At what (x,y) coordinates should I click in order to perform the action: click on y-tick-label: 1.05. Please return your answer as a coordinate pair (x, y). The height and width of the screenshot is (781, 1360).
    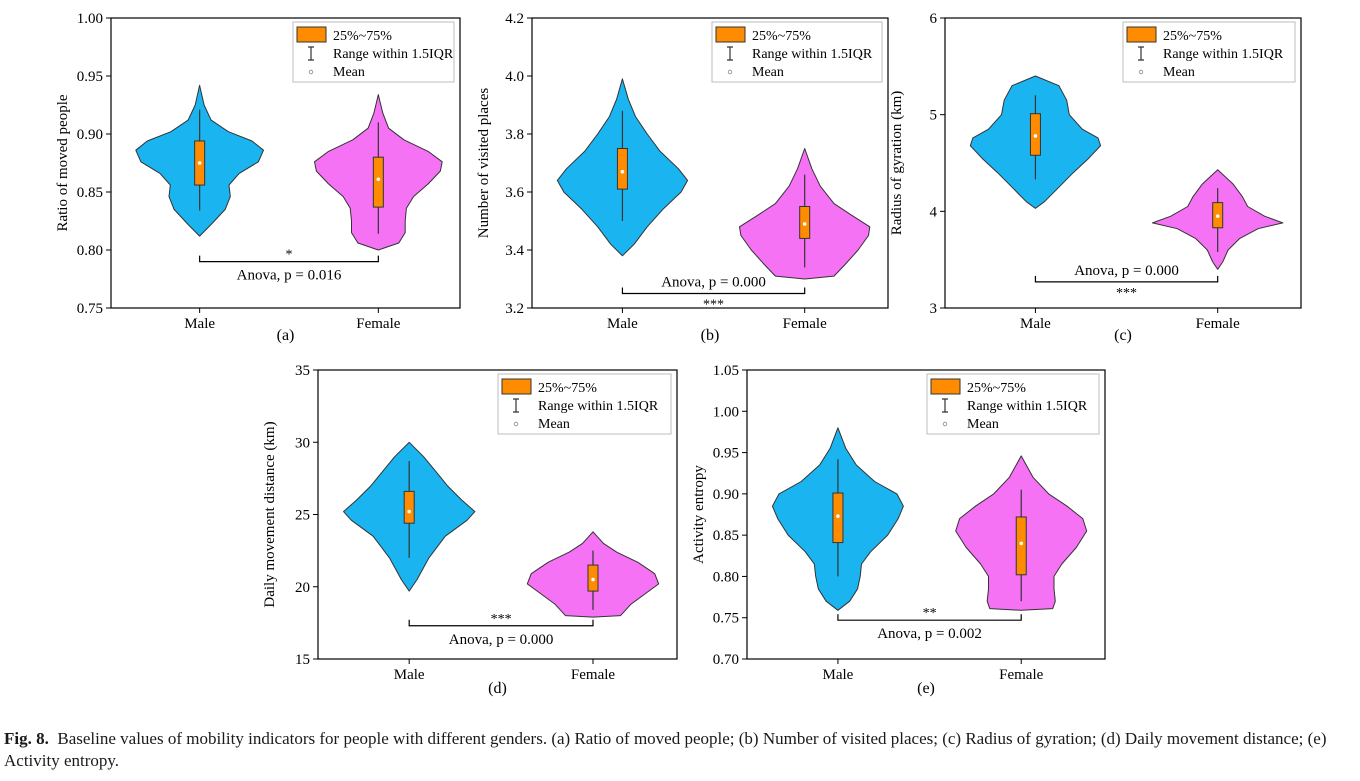
    Looking at the image, I should click on (726, 371).